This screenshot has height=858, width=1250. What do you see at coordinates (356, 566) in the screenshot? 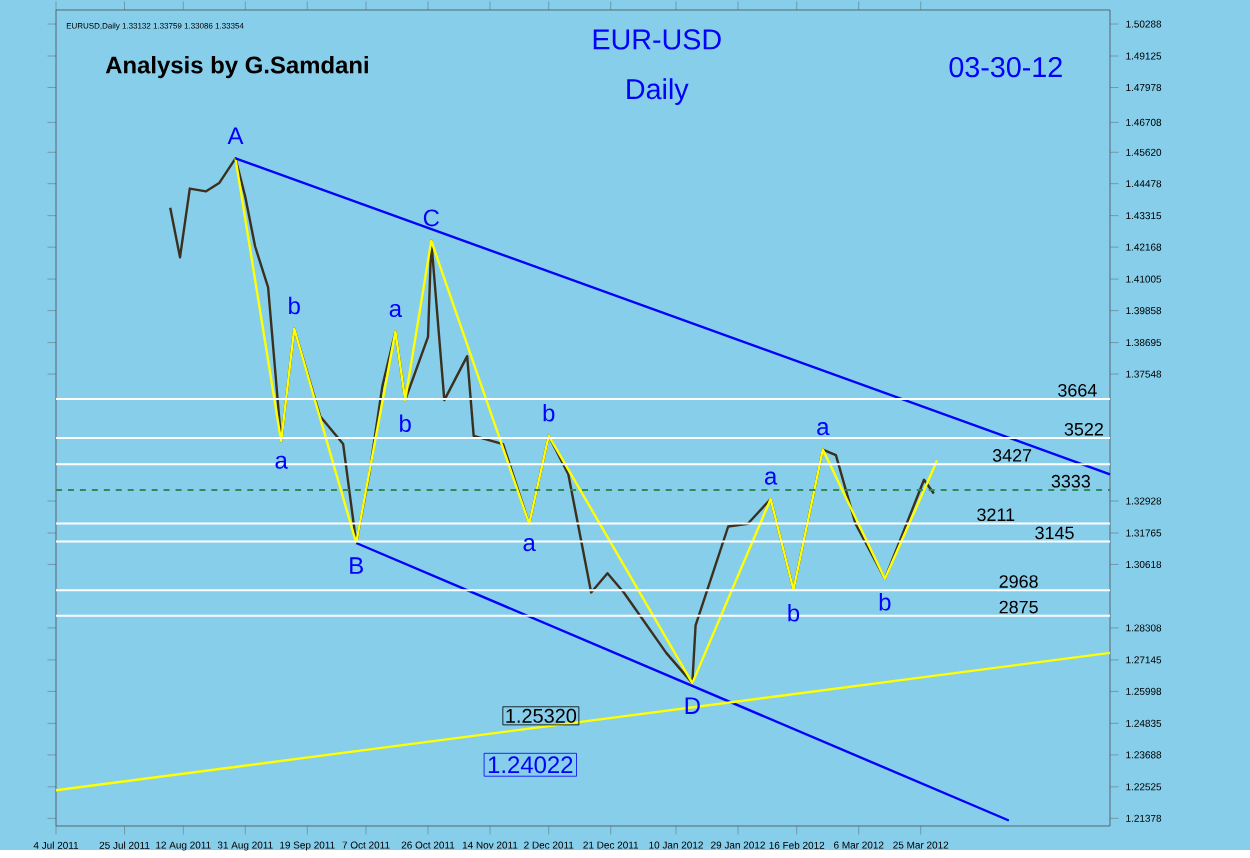
I see `annotation: B` at bounding box center [356, 566].